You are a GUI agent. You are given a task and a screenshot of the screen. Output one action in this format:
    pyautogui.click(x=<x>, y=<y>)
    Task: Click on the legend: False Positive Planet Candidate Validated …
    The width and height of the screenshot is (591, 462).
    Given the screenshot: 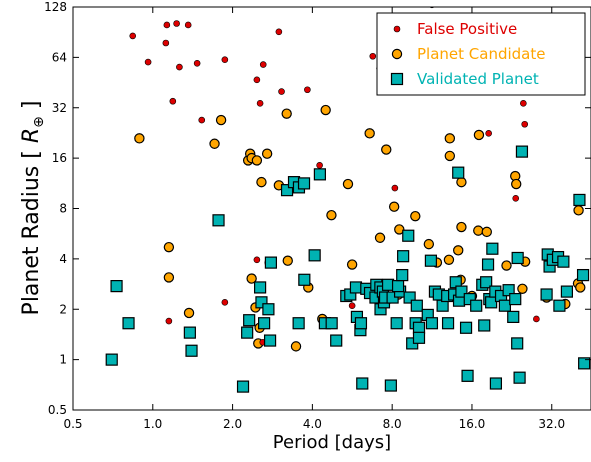 What is the action you would take?
    pyautogui.click(x=481, y=54)
    